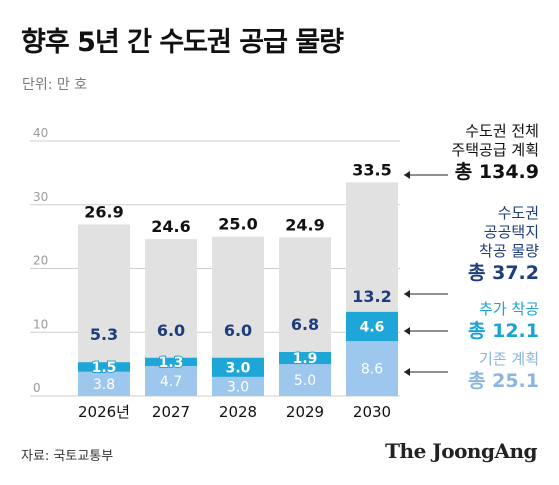 This screenshot has height=485, width=559. What do you see at coordinates (170, 226) in the screenshot?
I see `label-total-1: 24.6` at bounding box center [170, 226].